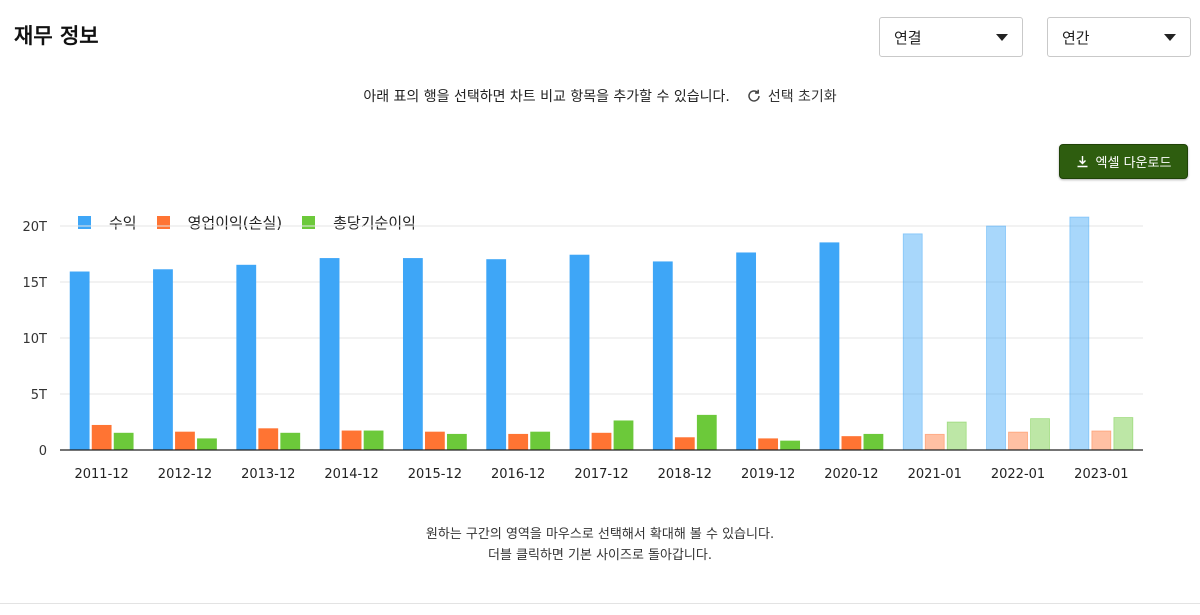 This screenshot has height=615, width=1200. I want to click on x-tick-label: 2023-01, so click(1101, 474).